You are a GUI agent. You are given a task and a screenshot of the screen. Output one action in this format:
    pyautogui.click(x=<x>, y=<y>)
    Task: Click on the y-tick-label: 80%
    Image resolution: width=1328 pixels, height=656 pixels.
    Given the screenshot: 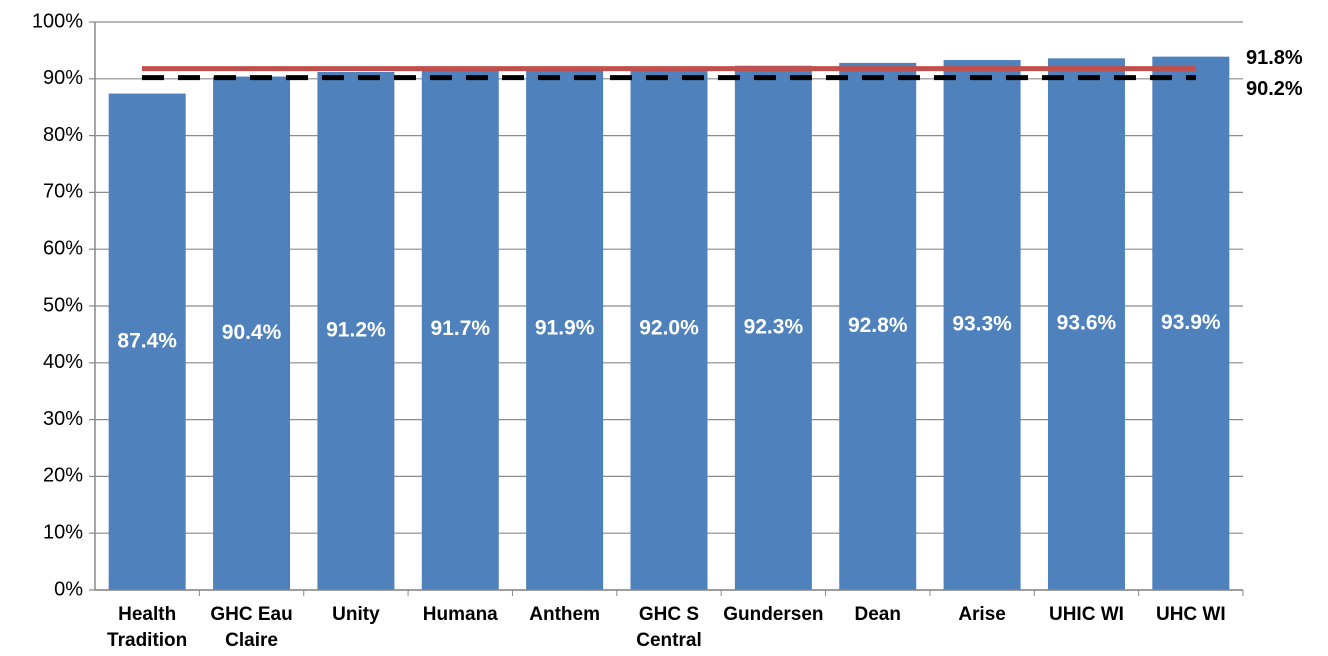 What is the action you would take?
    pyautogui.click(x=63, y=135)
    